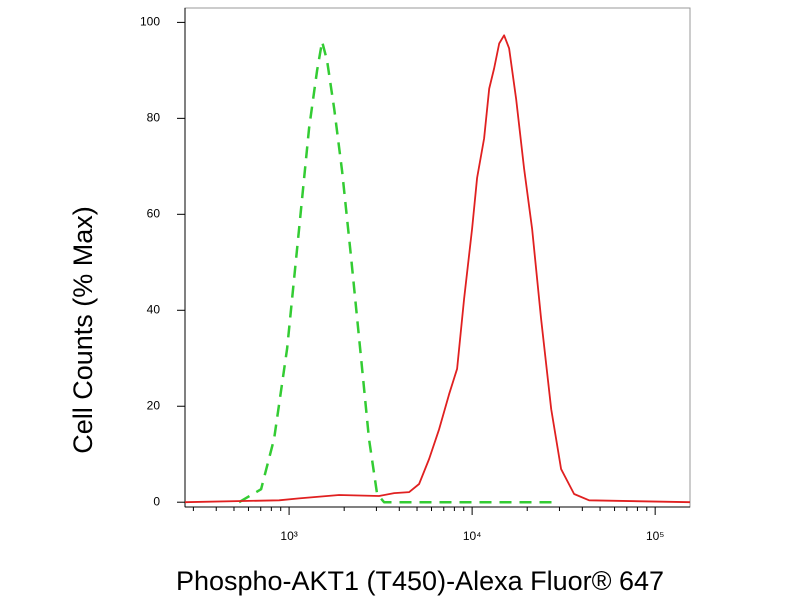 This screenshot has width=800, height=600. I want to click on x-tick-label: 10⁴, so click(472, 536).